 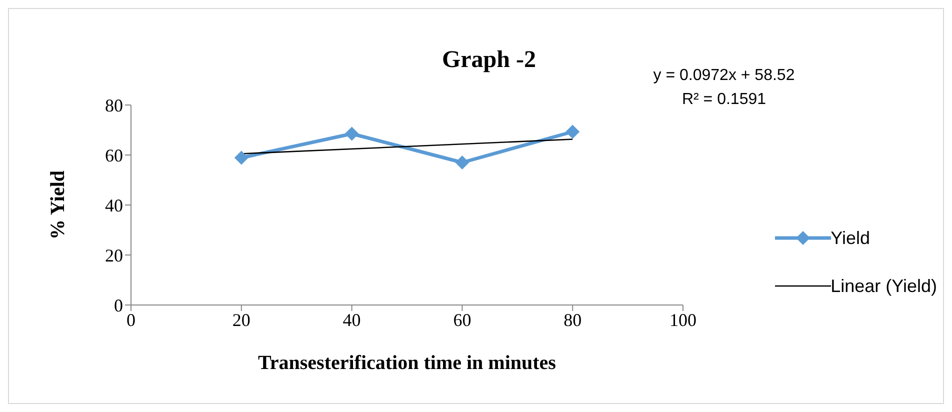 I want to click on y-tick-label: 0, so click(x=118, y=305).